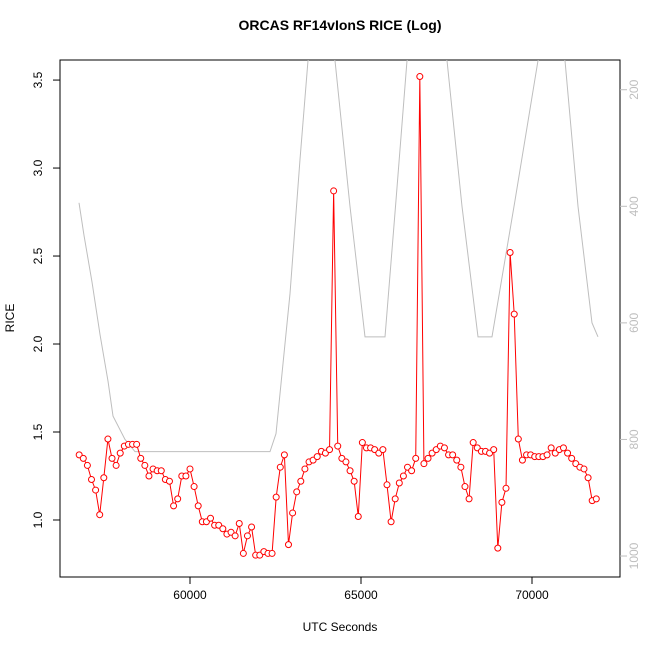  I want to click on y-tick-label: 2.5, so click(38, 255).